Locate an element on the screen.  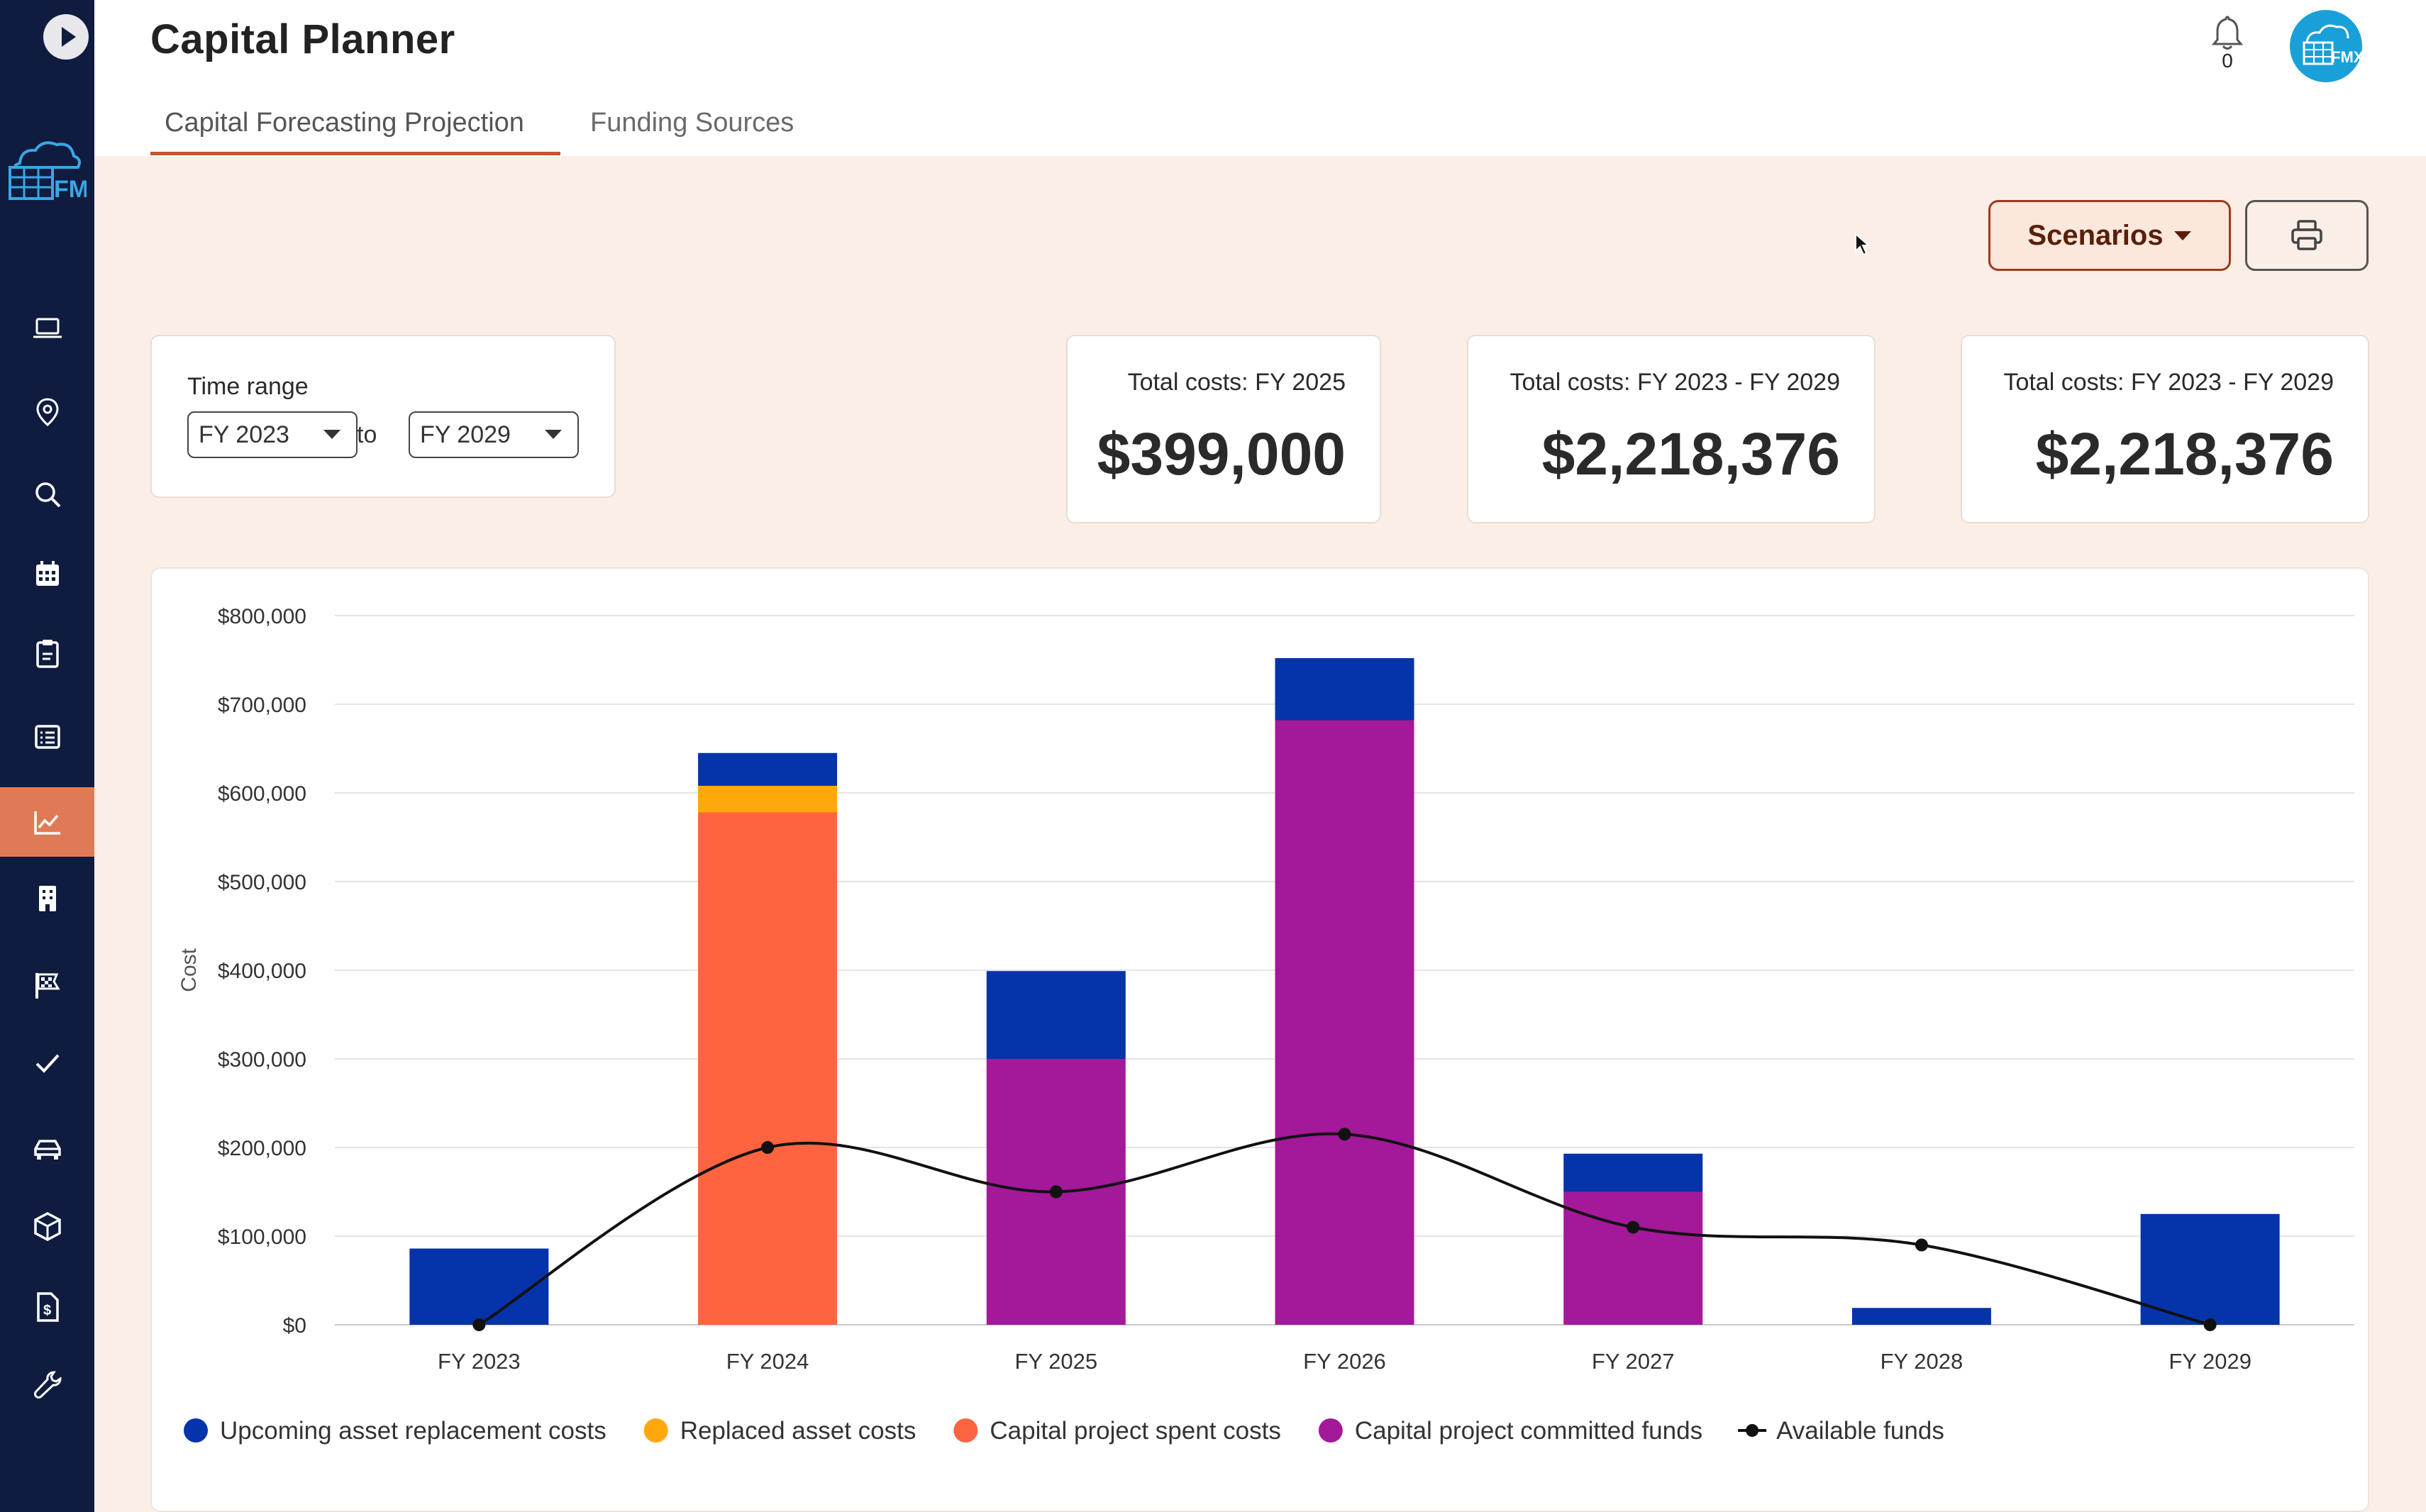
x-tick-label: FY 2025 is located at coordinates (1055, 1361).